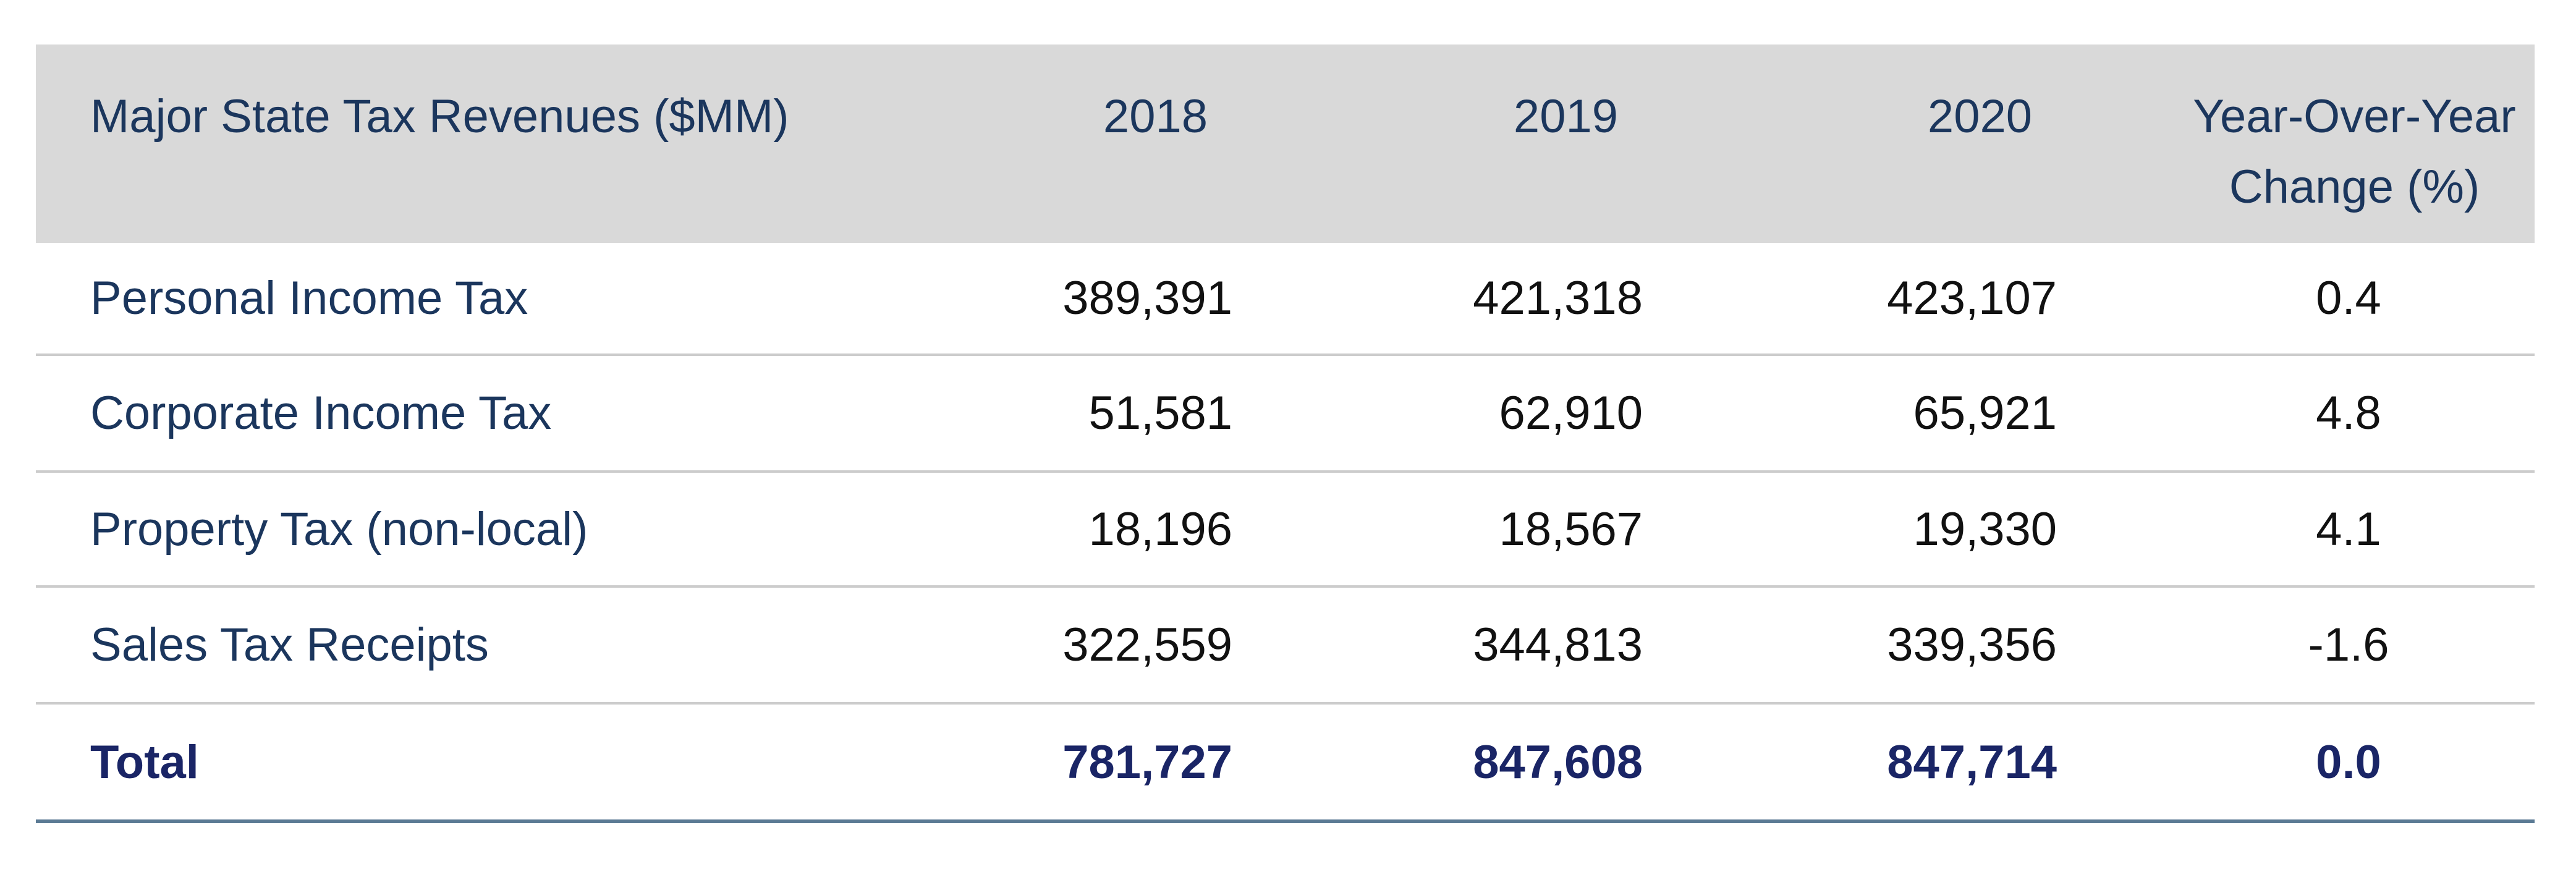 The width and height of the screenshot is (2576, 872). What do you see at coordinates (1147, 645) in the screenshot?
I see `cell-2018: 322,559` at bounding box center [1147, 645].